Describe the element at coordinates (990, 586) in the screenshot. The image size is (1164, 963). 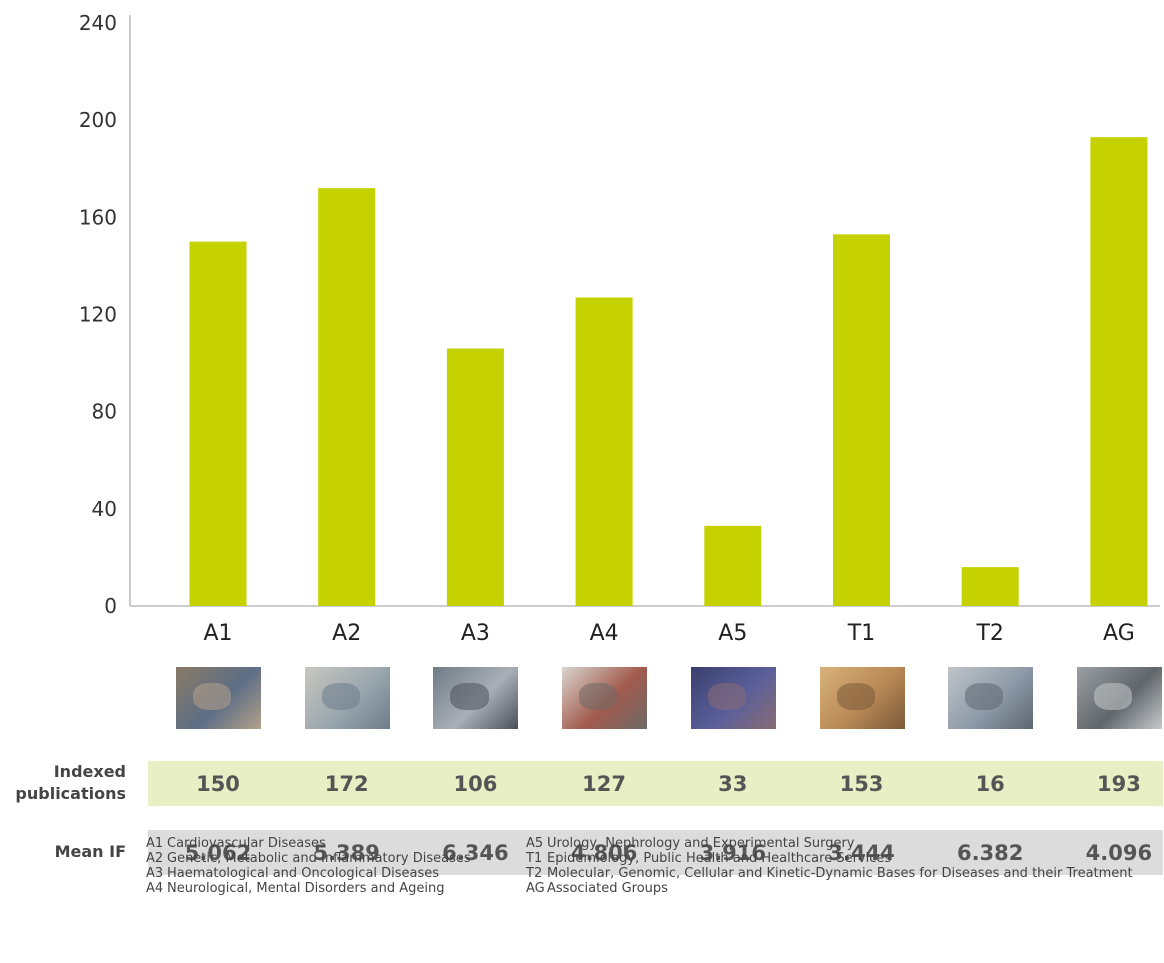
I see `bar-t2` at that location.